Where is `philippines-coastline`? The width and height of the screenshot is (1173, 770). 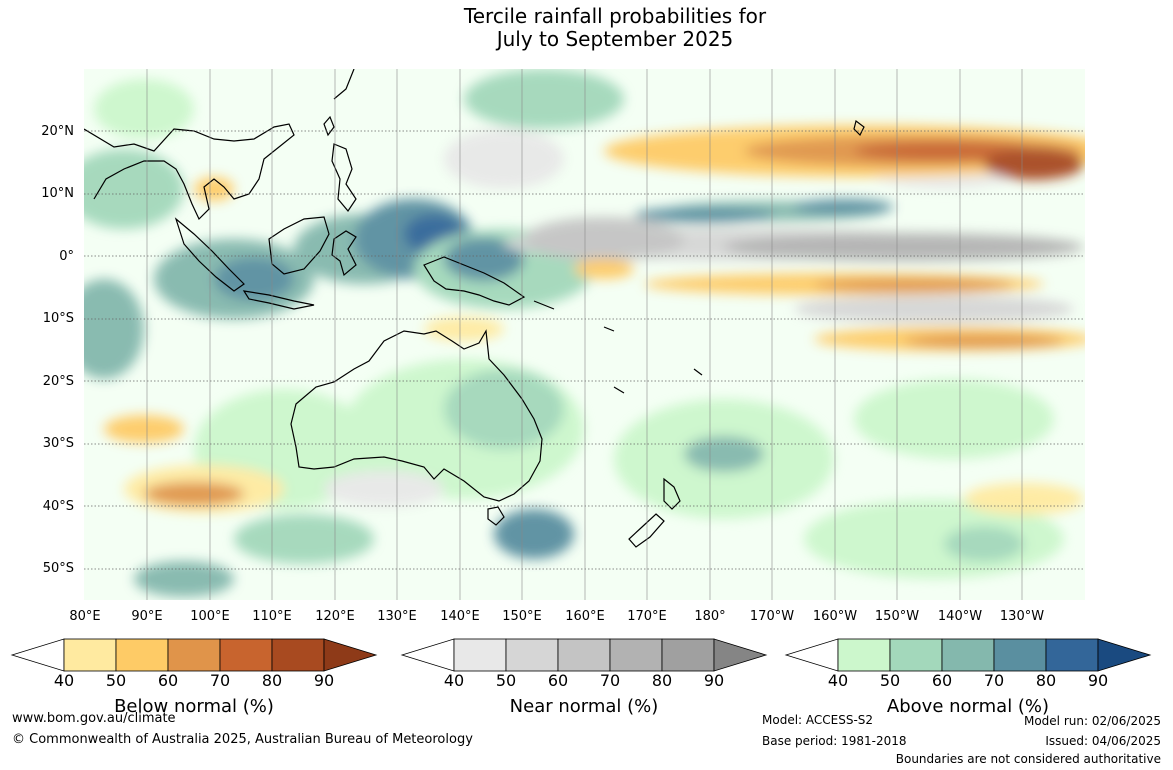 philippines-coastline is located at coordinates (344, 178).